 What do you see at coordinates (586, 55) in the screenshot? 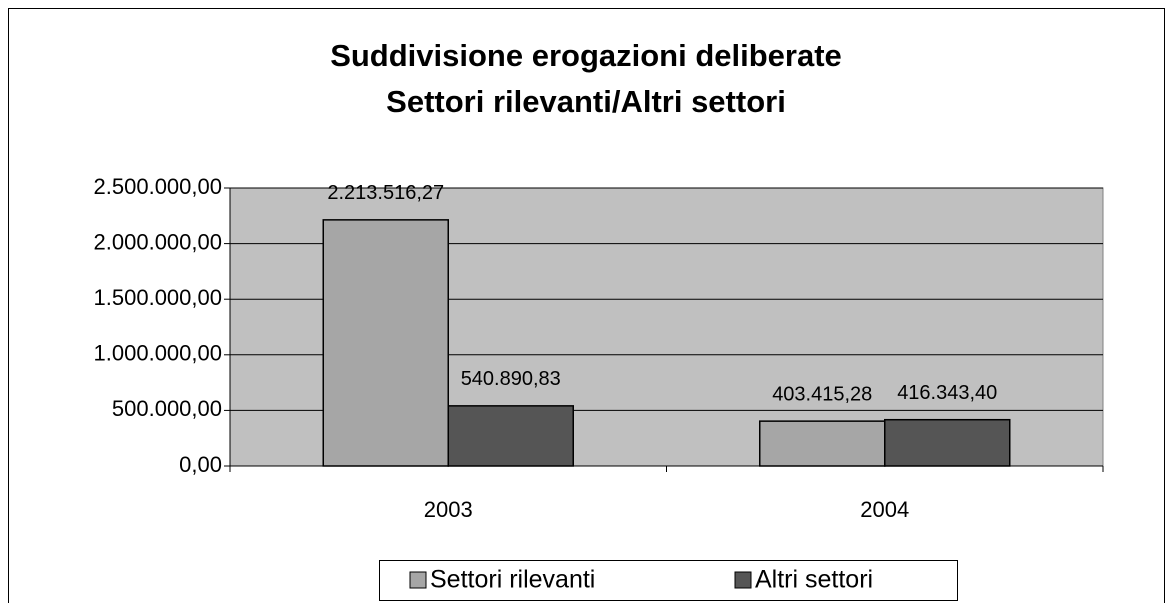
I see `chart-title: Suddivisione erogazioni deliberate` at bounding box center [586, 55].